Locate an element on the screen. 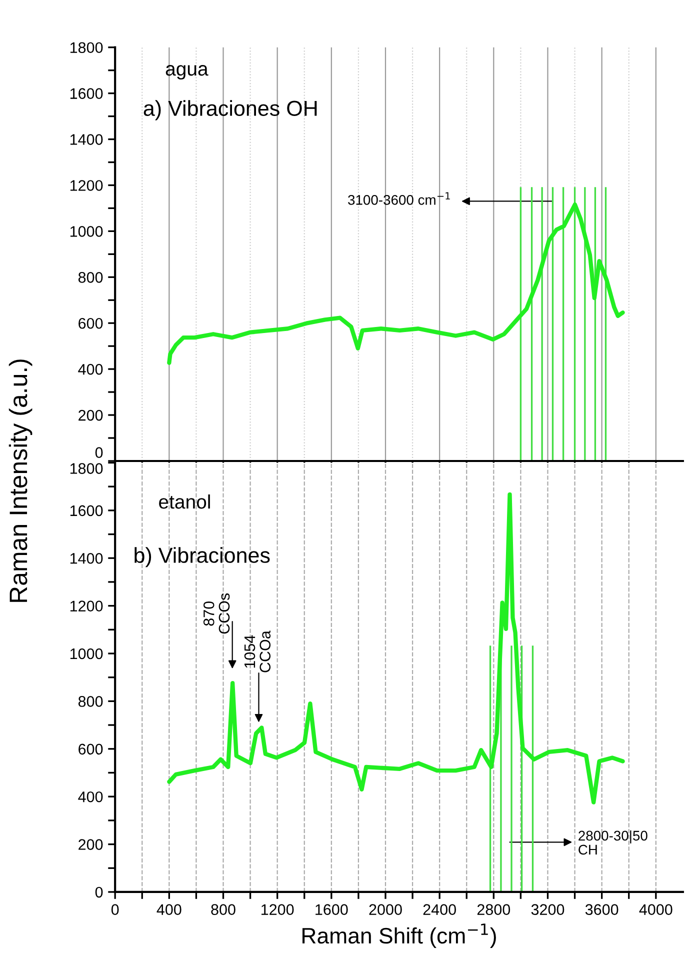  annotation: b) Vibraciones is located at coordinates (202, 557).